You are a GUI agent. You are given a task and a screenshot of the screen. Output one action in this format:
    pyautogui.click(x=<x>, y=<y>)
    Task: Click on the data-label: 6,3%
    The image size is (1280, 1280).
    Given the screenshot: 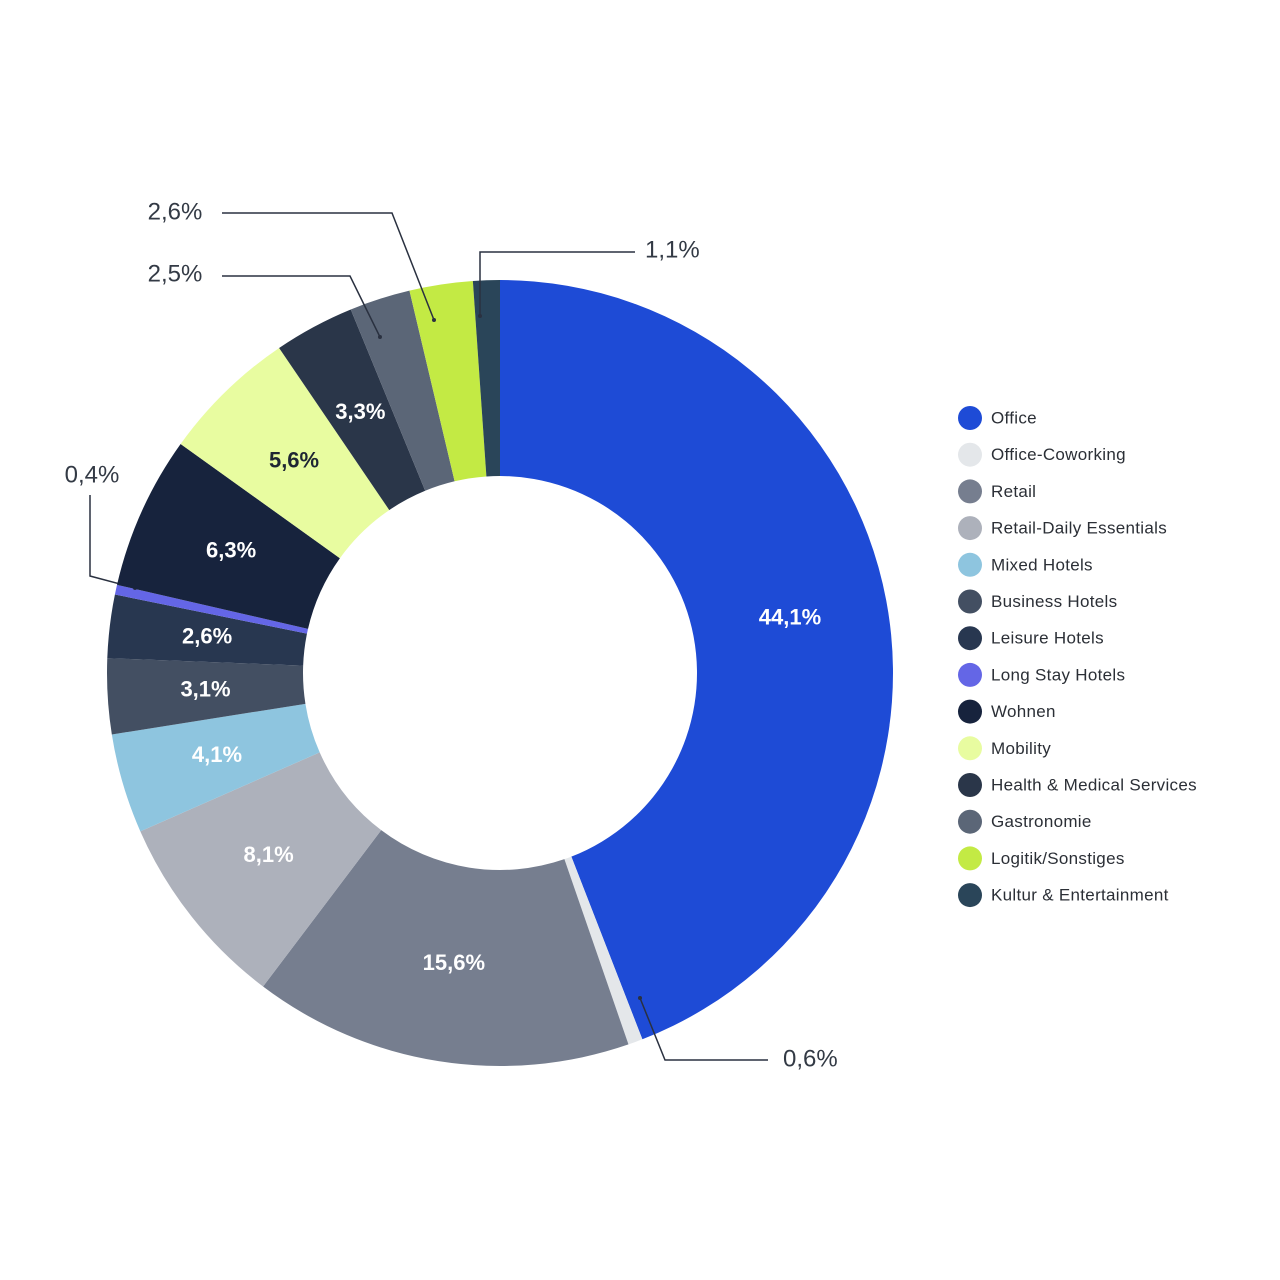 What is the action you would take?
    pyautogui.click(x=231, y=549)
    